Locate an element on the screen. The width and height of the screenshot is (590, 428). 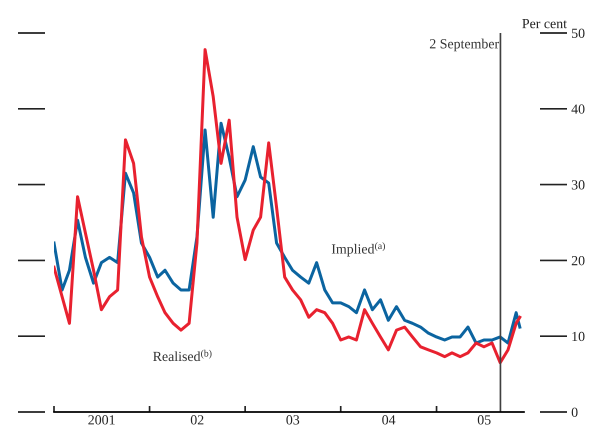
x-tick-label: 04 is located at coordinates (389, 420).